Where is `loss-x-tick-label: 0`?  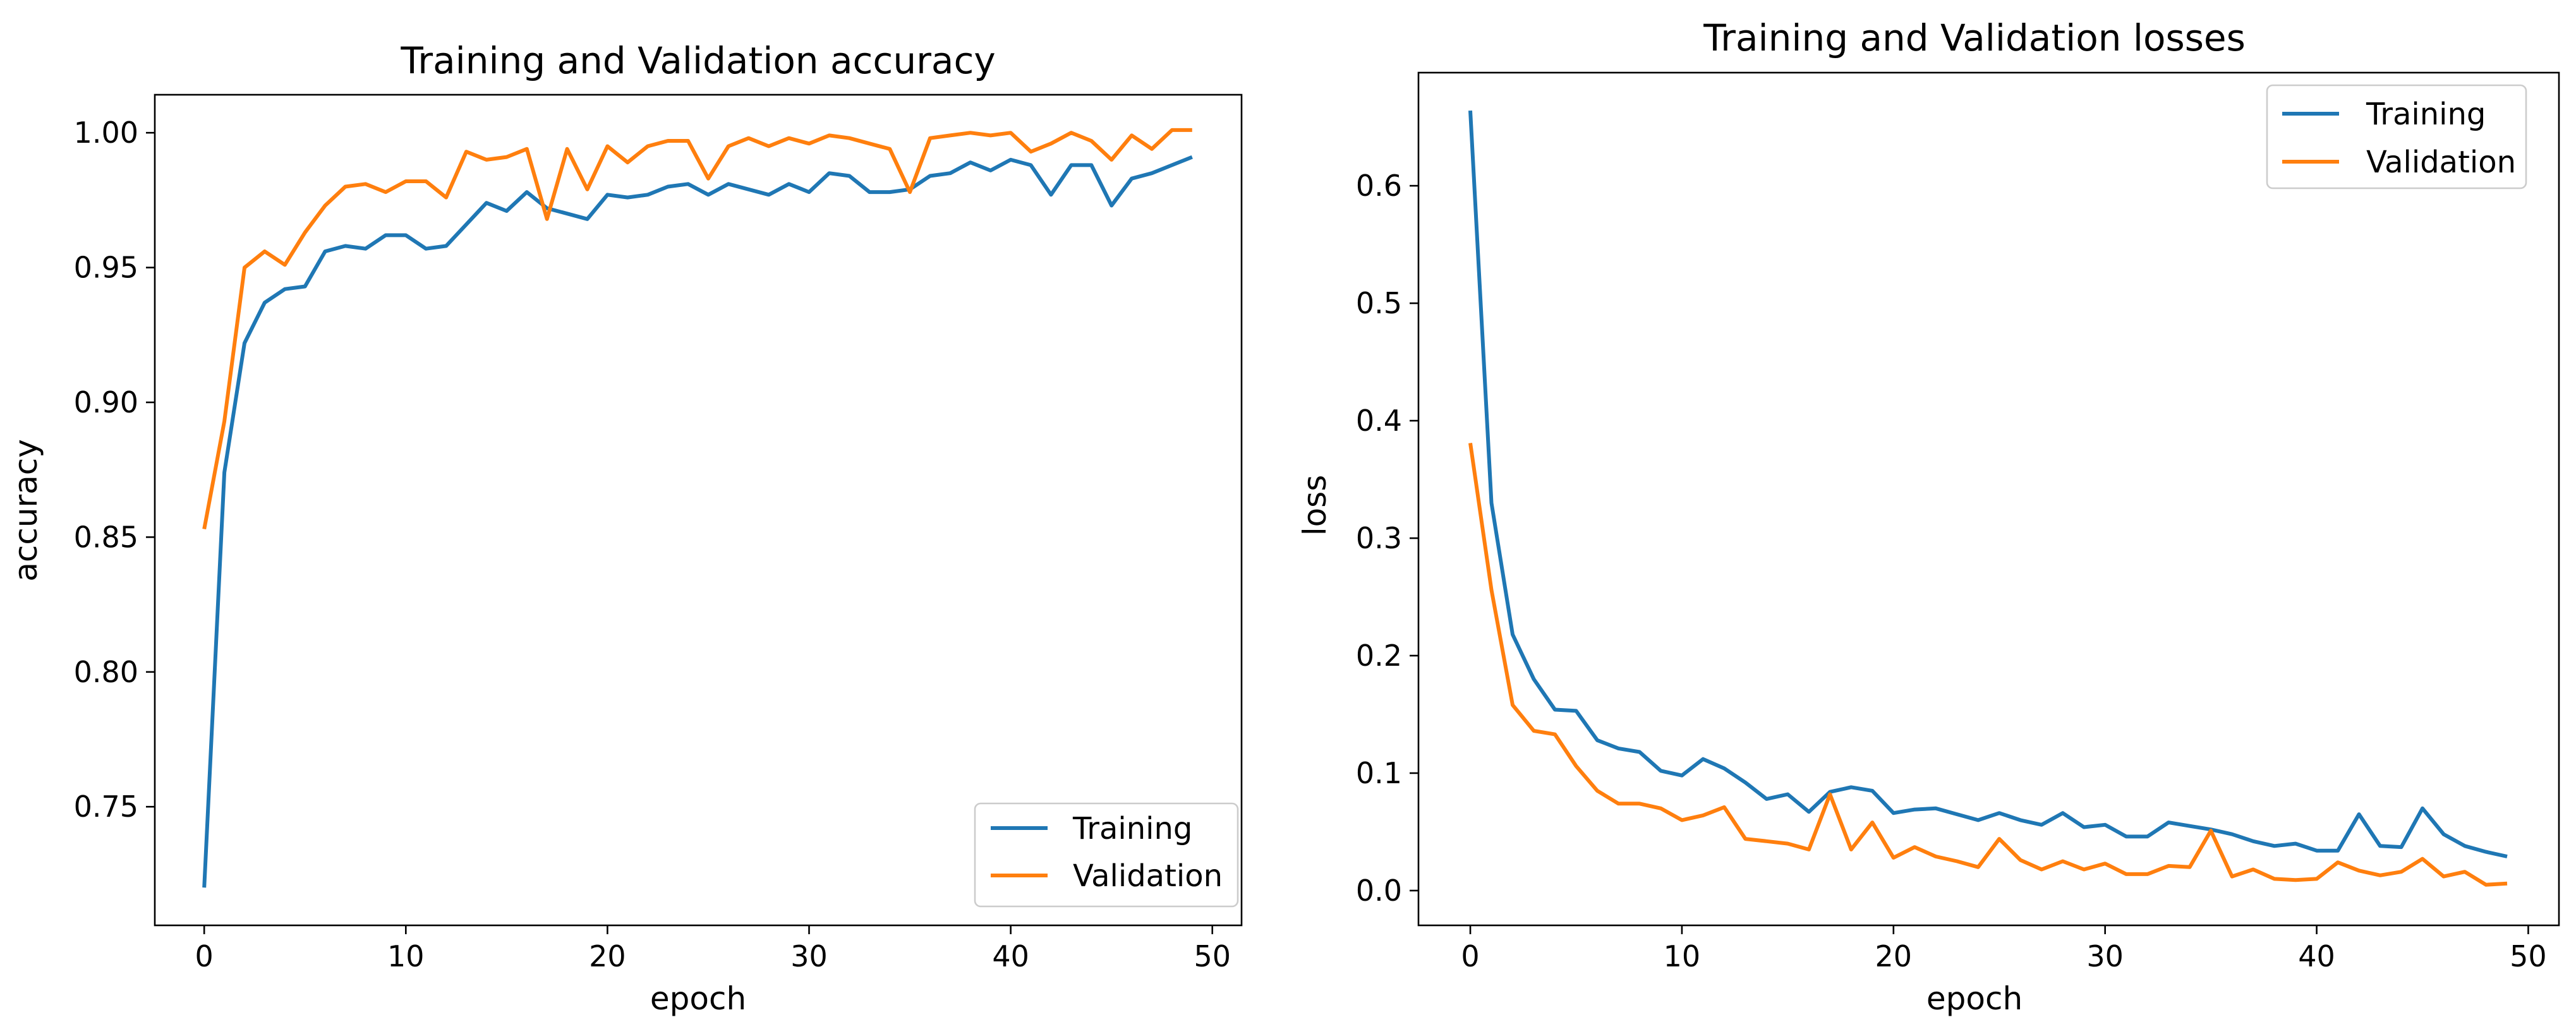 loss-x-tick-label: 0 is located at coordinates (1470, 956).